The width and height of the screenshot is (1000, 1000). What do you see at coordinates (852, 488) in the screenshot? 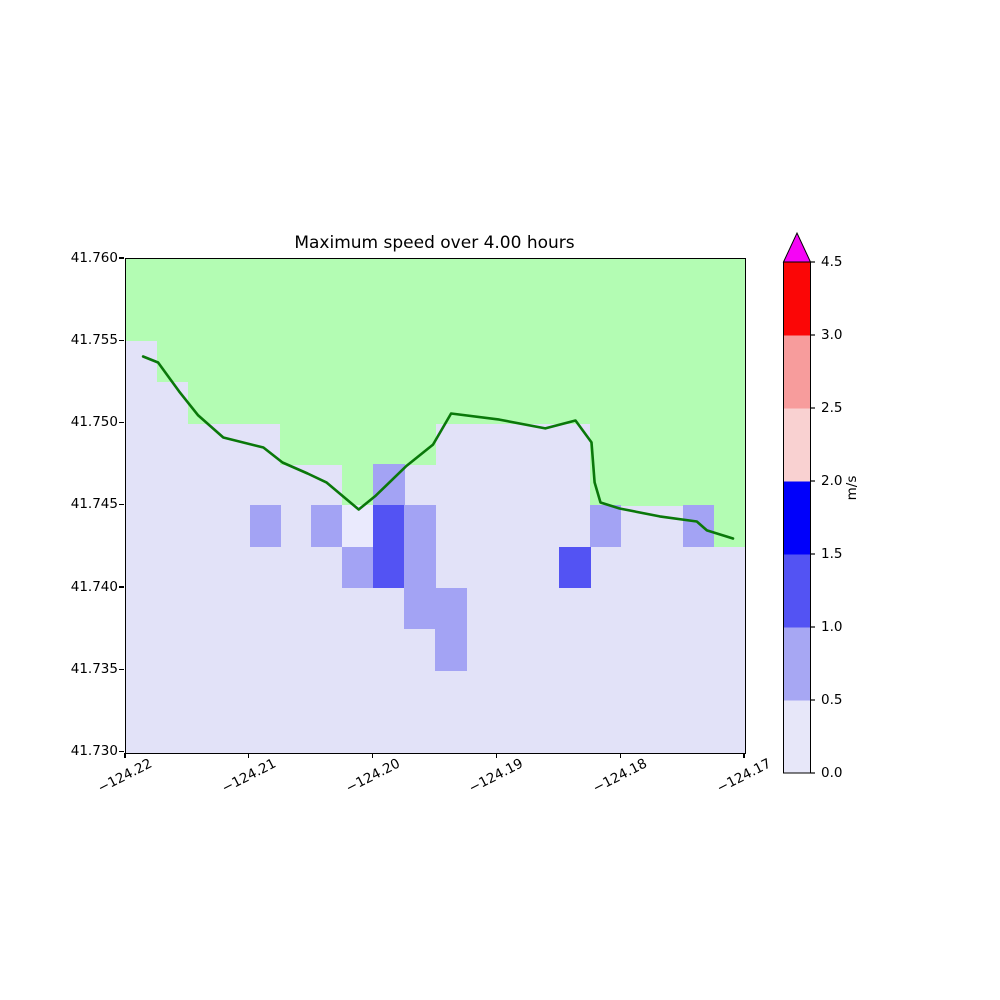
I see `colorbar-axis-label: m/s` at bounding box center [852, 488].